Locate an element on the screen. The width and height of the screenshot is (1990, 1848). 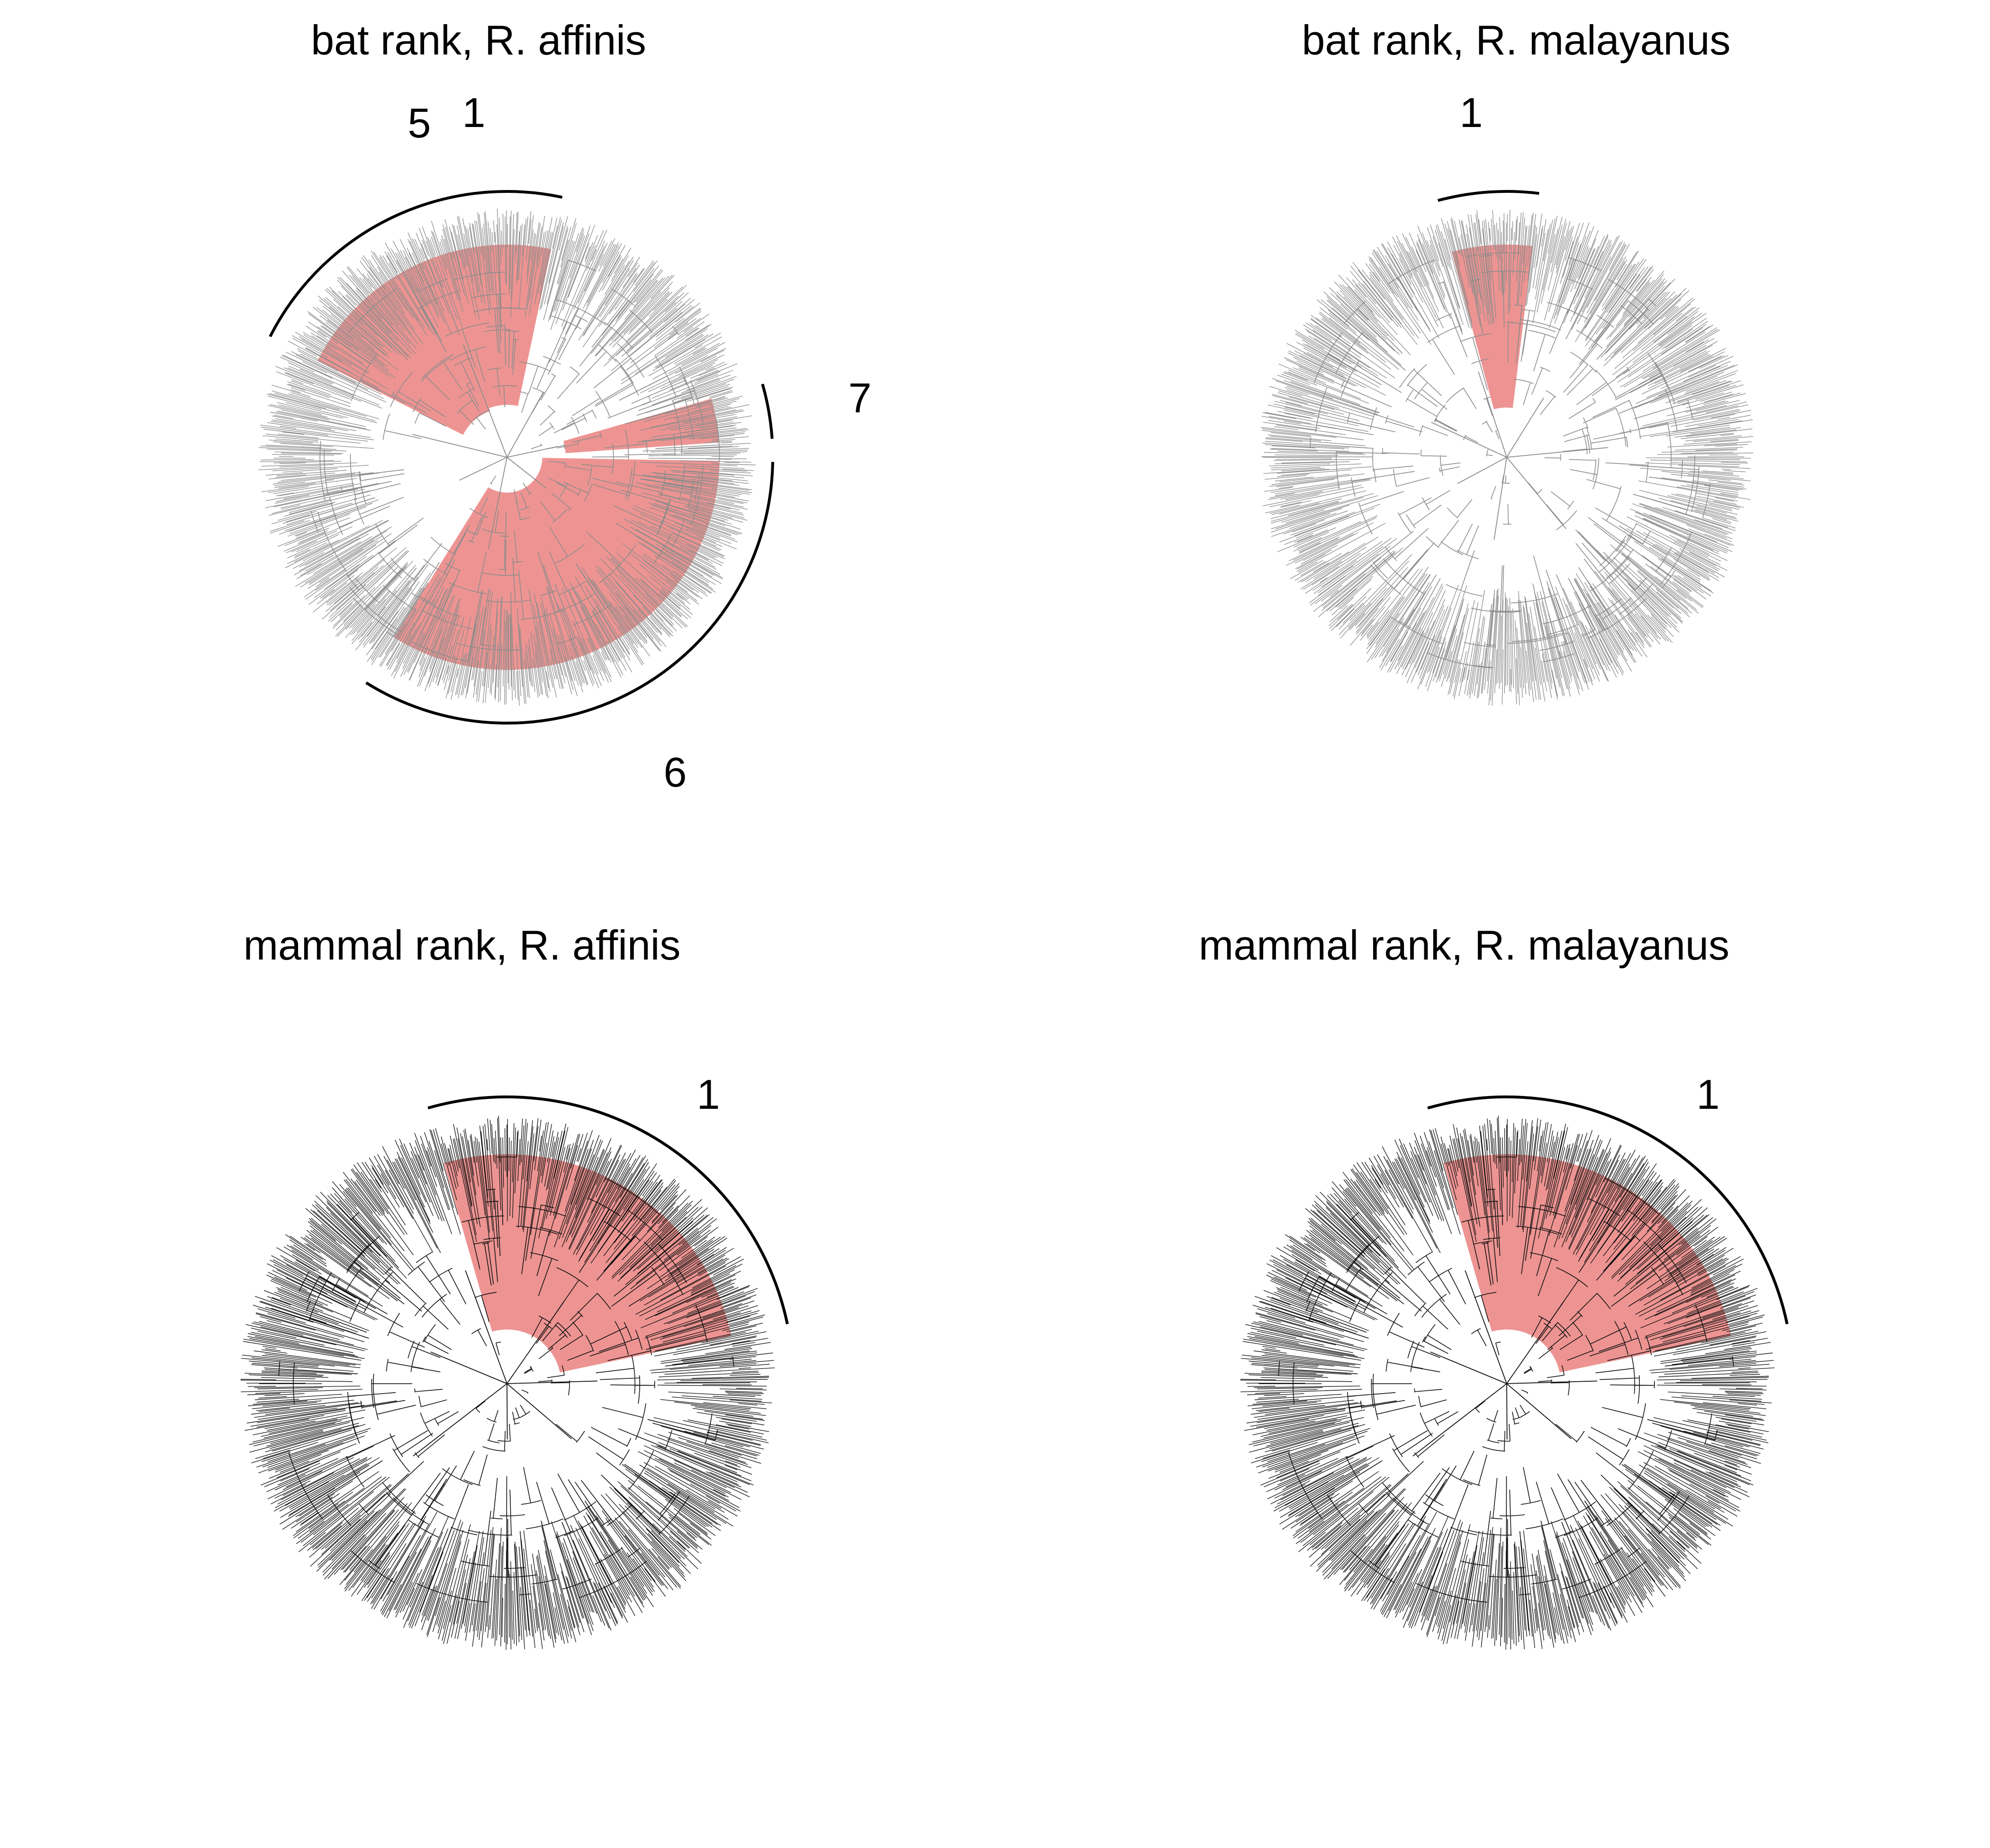
panel-title: mammal rank, R. malayanus is located at coordinates (1464, 946).